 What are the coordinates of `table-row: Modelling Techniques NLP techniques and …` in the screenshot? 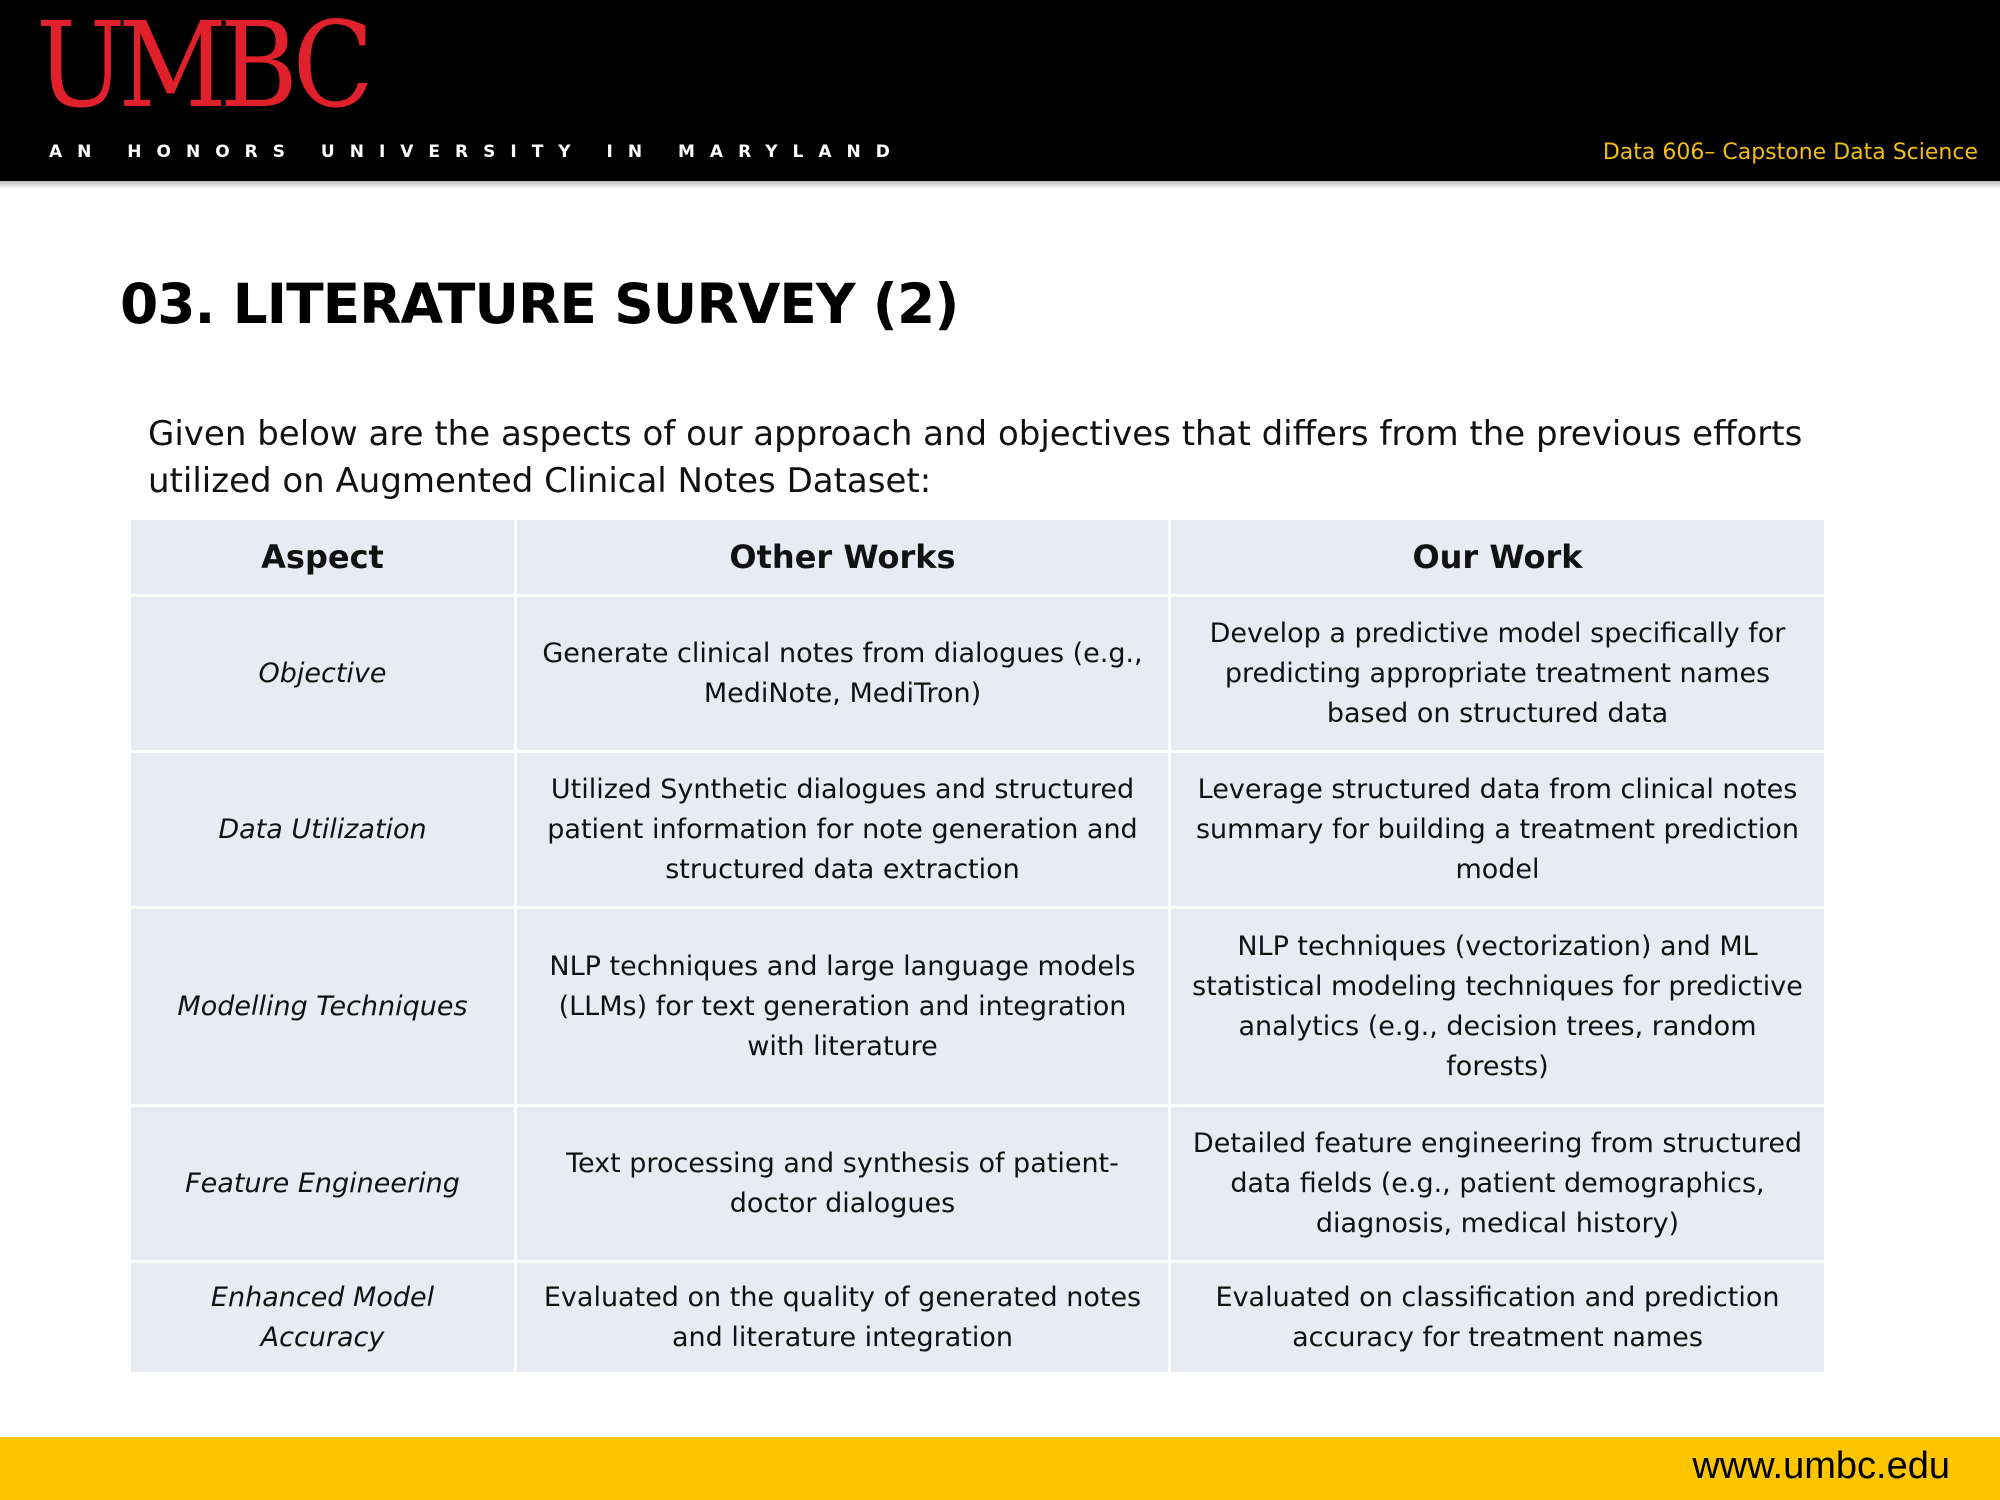 It's located at (977, 1006).